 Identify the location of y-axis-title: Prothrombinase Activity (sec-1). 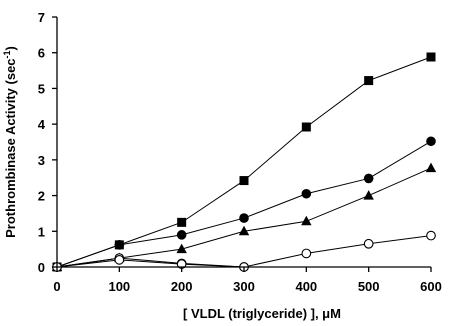
(10, 142).